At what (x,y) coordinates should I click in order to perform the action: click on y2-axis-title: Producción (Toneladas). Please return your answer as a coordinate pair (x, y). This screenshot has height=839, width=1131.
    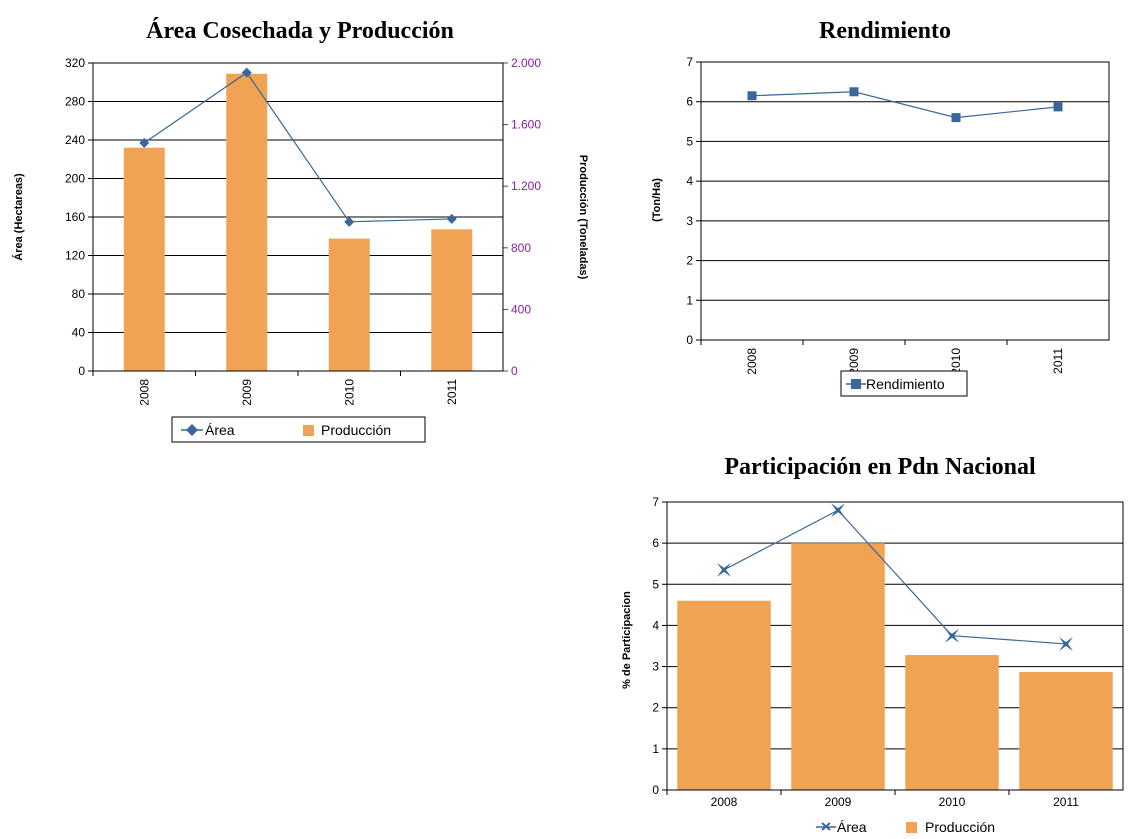
    Looking at the image, I should click on (583, 217).